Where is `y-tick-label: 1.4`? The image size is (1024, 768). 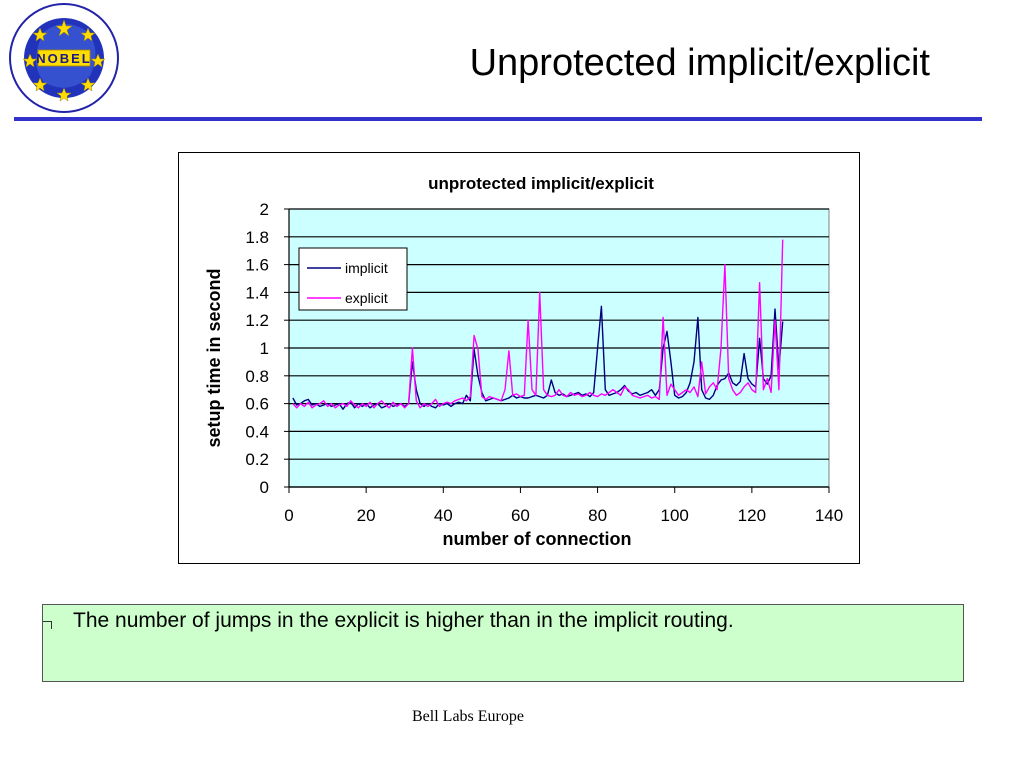
y-tick-label: 1.4 is located at coordinates (257, 292).